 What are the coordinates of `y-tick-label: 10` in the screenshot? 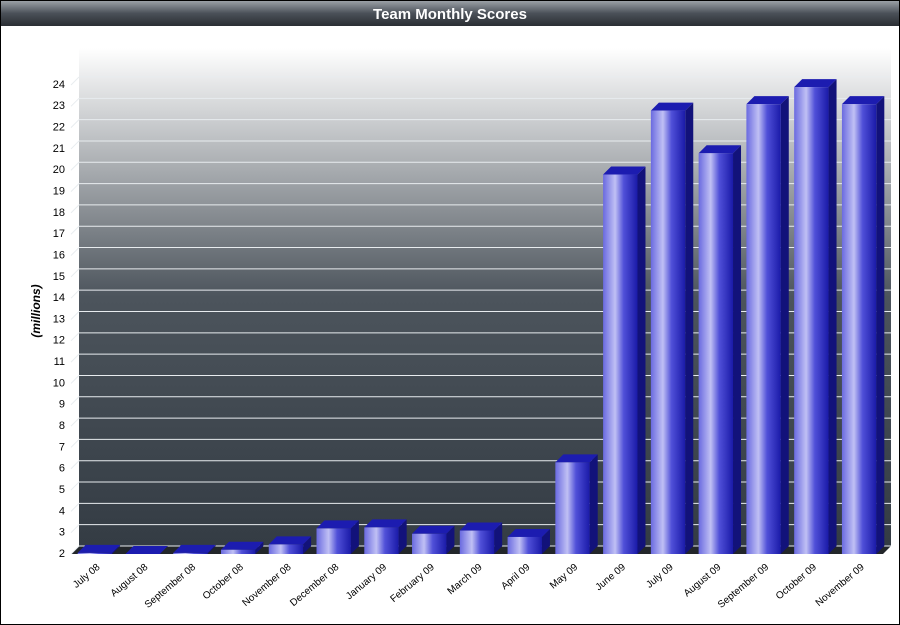 It's located at (59, 383).